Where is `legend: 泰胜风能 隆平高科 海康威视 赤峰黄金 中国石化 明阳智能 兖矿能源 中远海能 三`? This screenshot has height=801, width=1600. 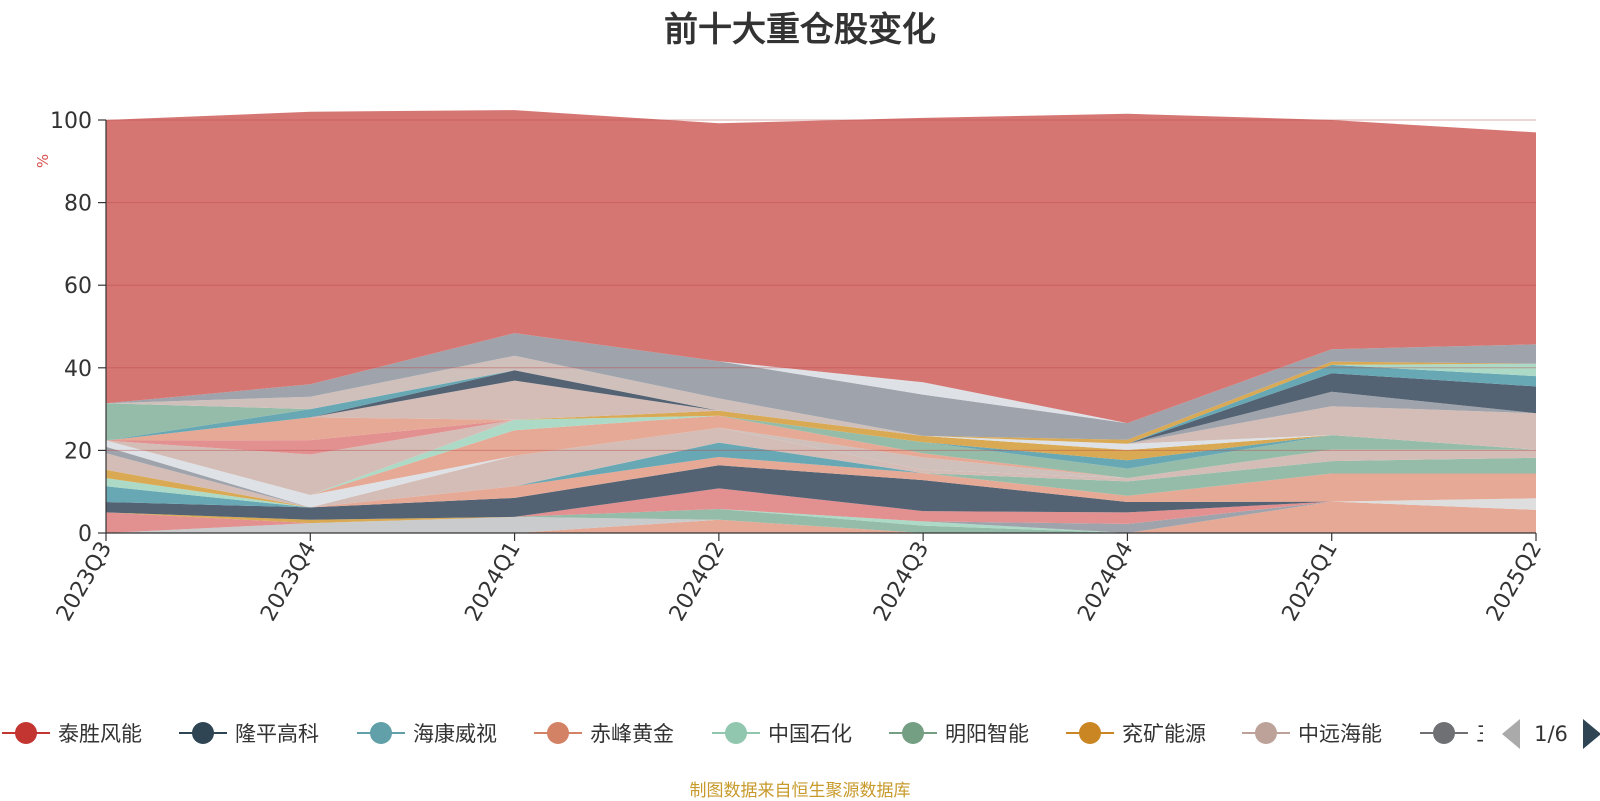 legend: 泰胜风能 隆平高科 海康威视 赤峰黄金 中国石化 明阳智能 兖矿能源 中远海能 三 is located at coordinates (749, 734).